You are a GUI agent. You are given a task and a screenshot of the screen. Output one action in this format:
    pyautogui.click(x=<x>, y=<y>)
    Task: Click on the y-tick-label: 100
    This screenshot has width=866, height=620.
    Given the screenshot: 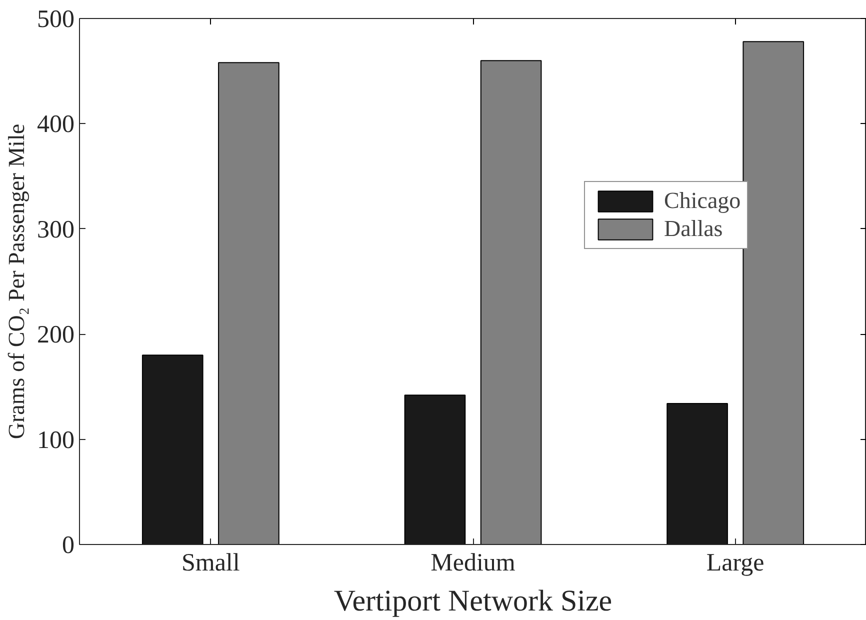 What is the action you would take?
    pyautogui.click(x=55, y=440)
    